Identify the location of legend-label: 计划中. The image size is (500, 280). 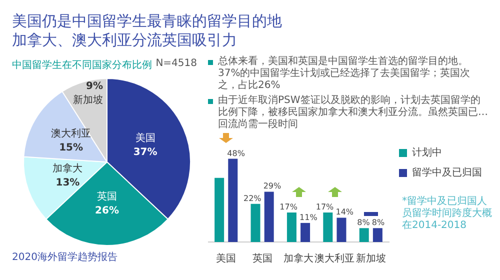
(427, 152).